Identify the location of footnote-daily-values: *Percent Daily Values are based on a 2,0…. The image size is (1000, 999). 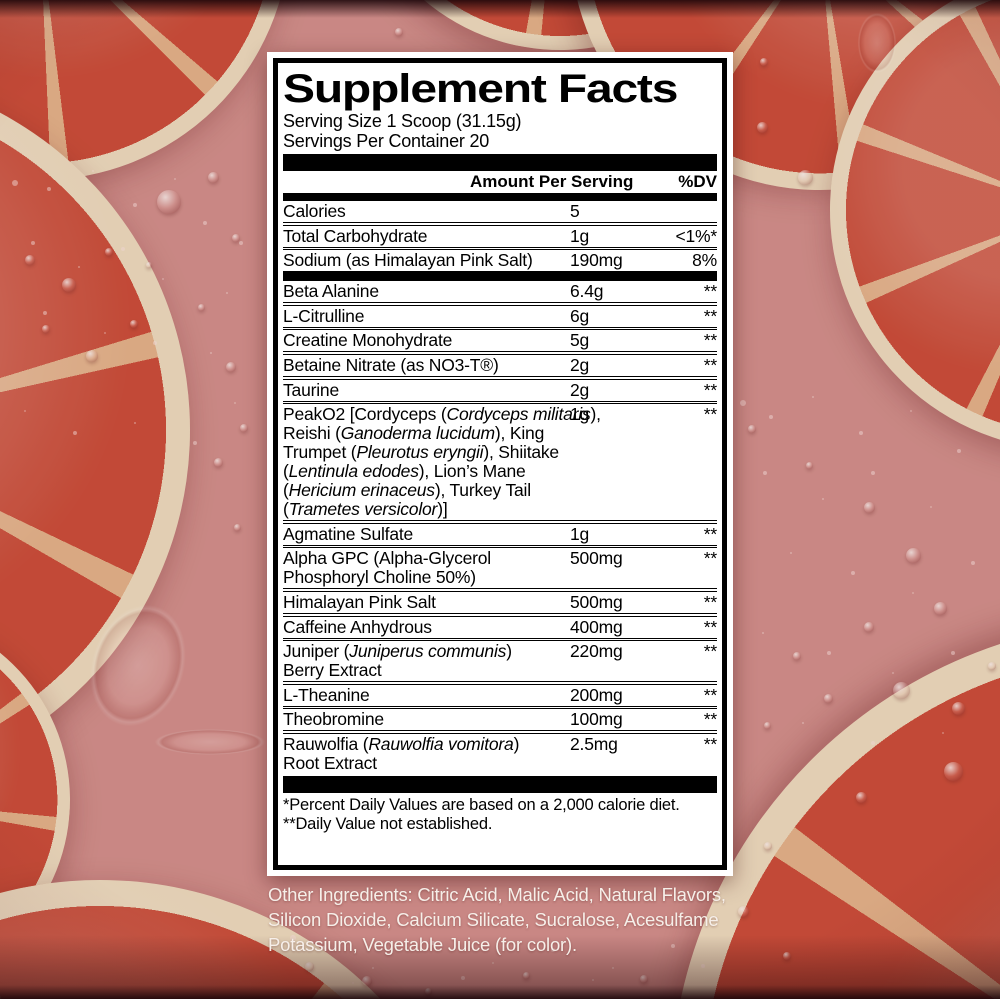
(481, 804).